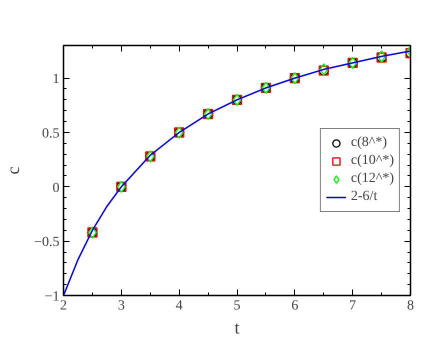  Describe the element at coordinates (51, 134) in the screenshot. I see `y-tick-label: 0.5` at that location.